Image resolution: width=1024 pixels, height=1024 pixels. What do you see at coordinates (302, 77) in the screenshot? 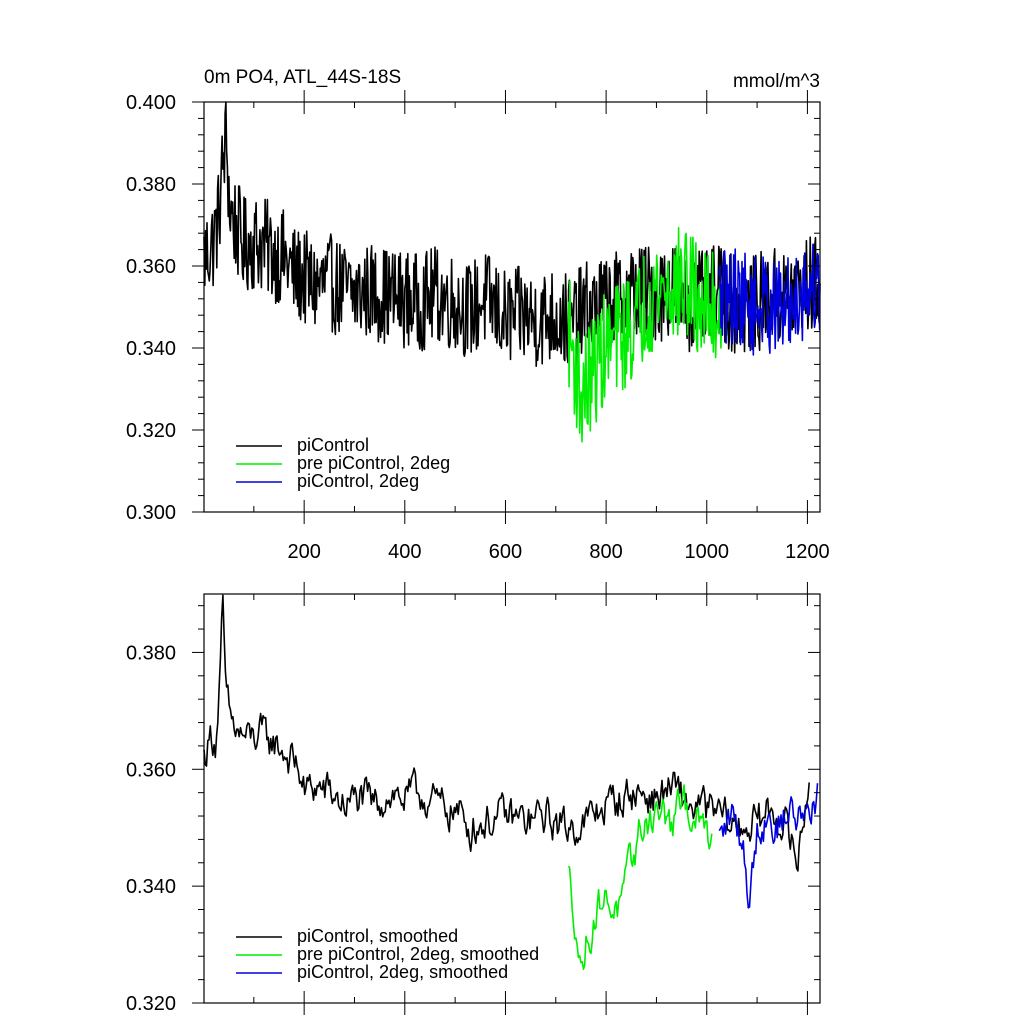
I see `figure-left-title: 0m PO4, ATL_44S-18S` at bounding box center [302, 77].